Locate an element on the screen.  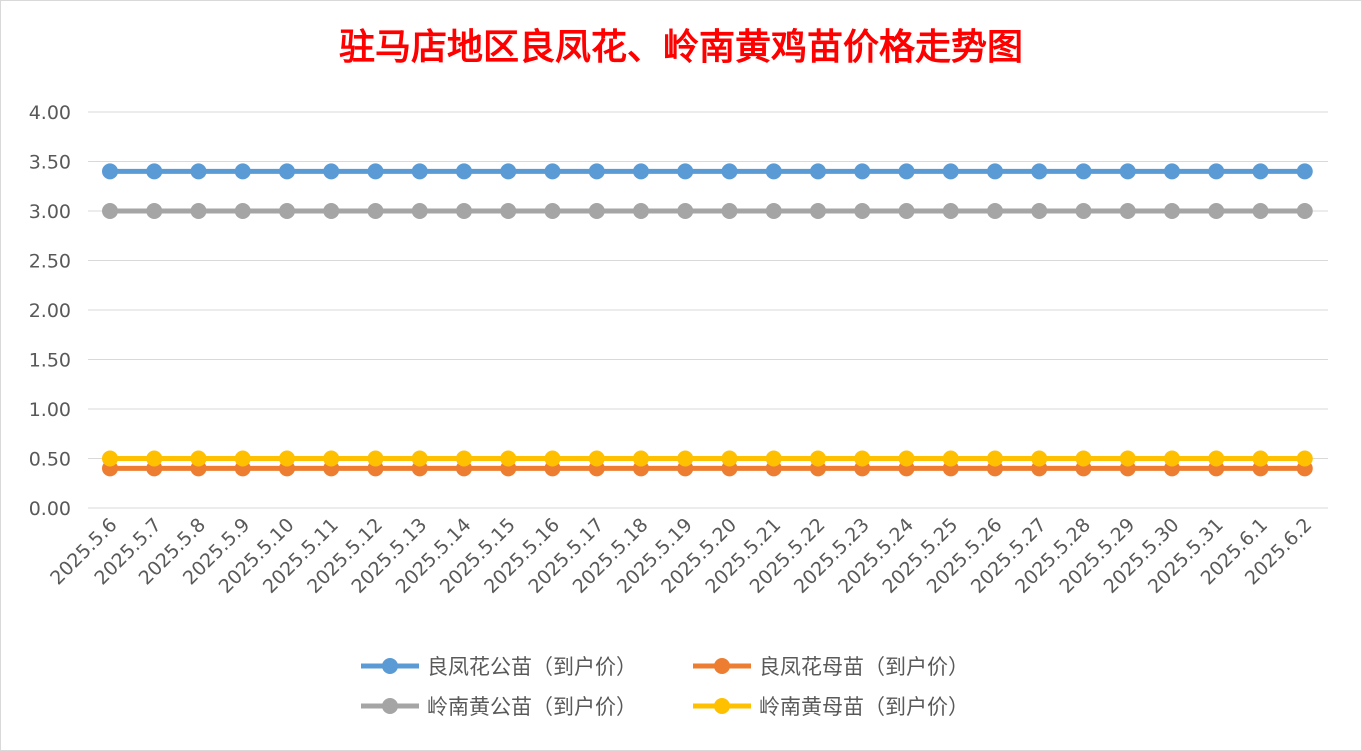
legend-label: 良凤花母苗（到户价） is located at coordinates (864, 667).